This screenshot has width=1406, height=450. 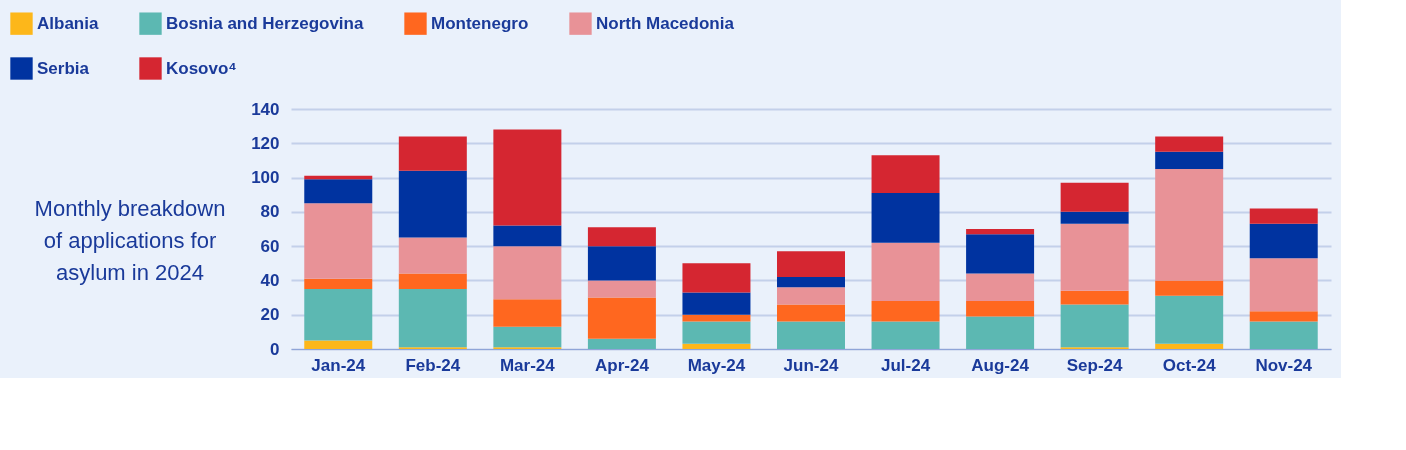 I want to click on x-tick-label: Feb-24, so click(x=433, y=365).